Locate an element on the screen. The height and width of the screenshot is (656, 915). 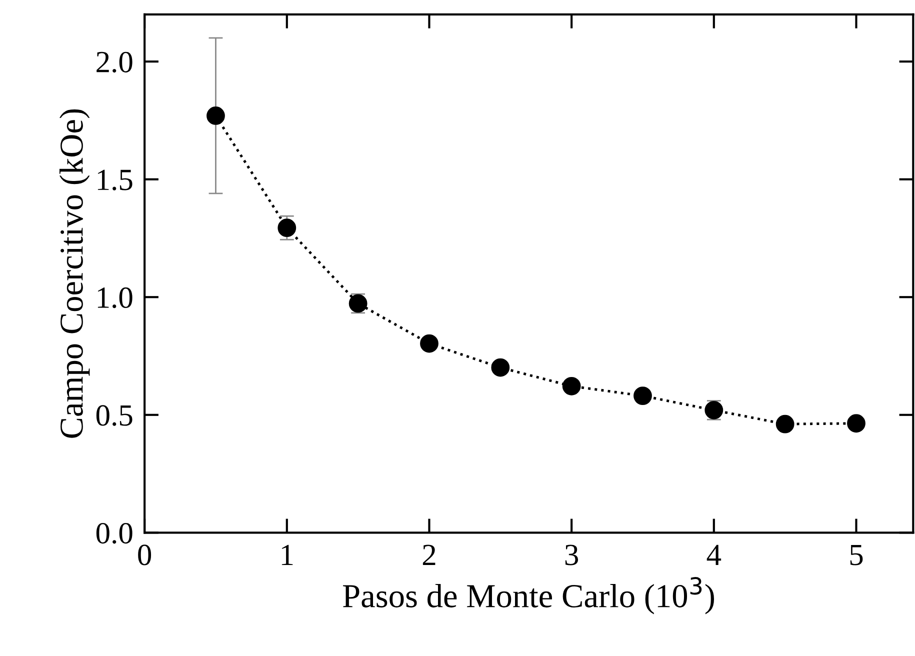
y-axis-title: Campo Coercitivo (kOe) is located at coordinates (74, 273).